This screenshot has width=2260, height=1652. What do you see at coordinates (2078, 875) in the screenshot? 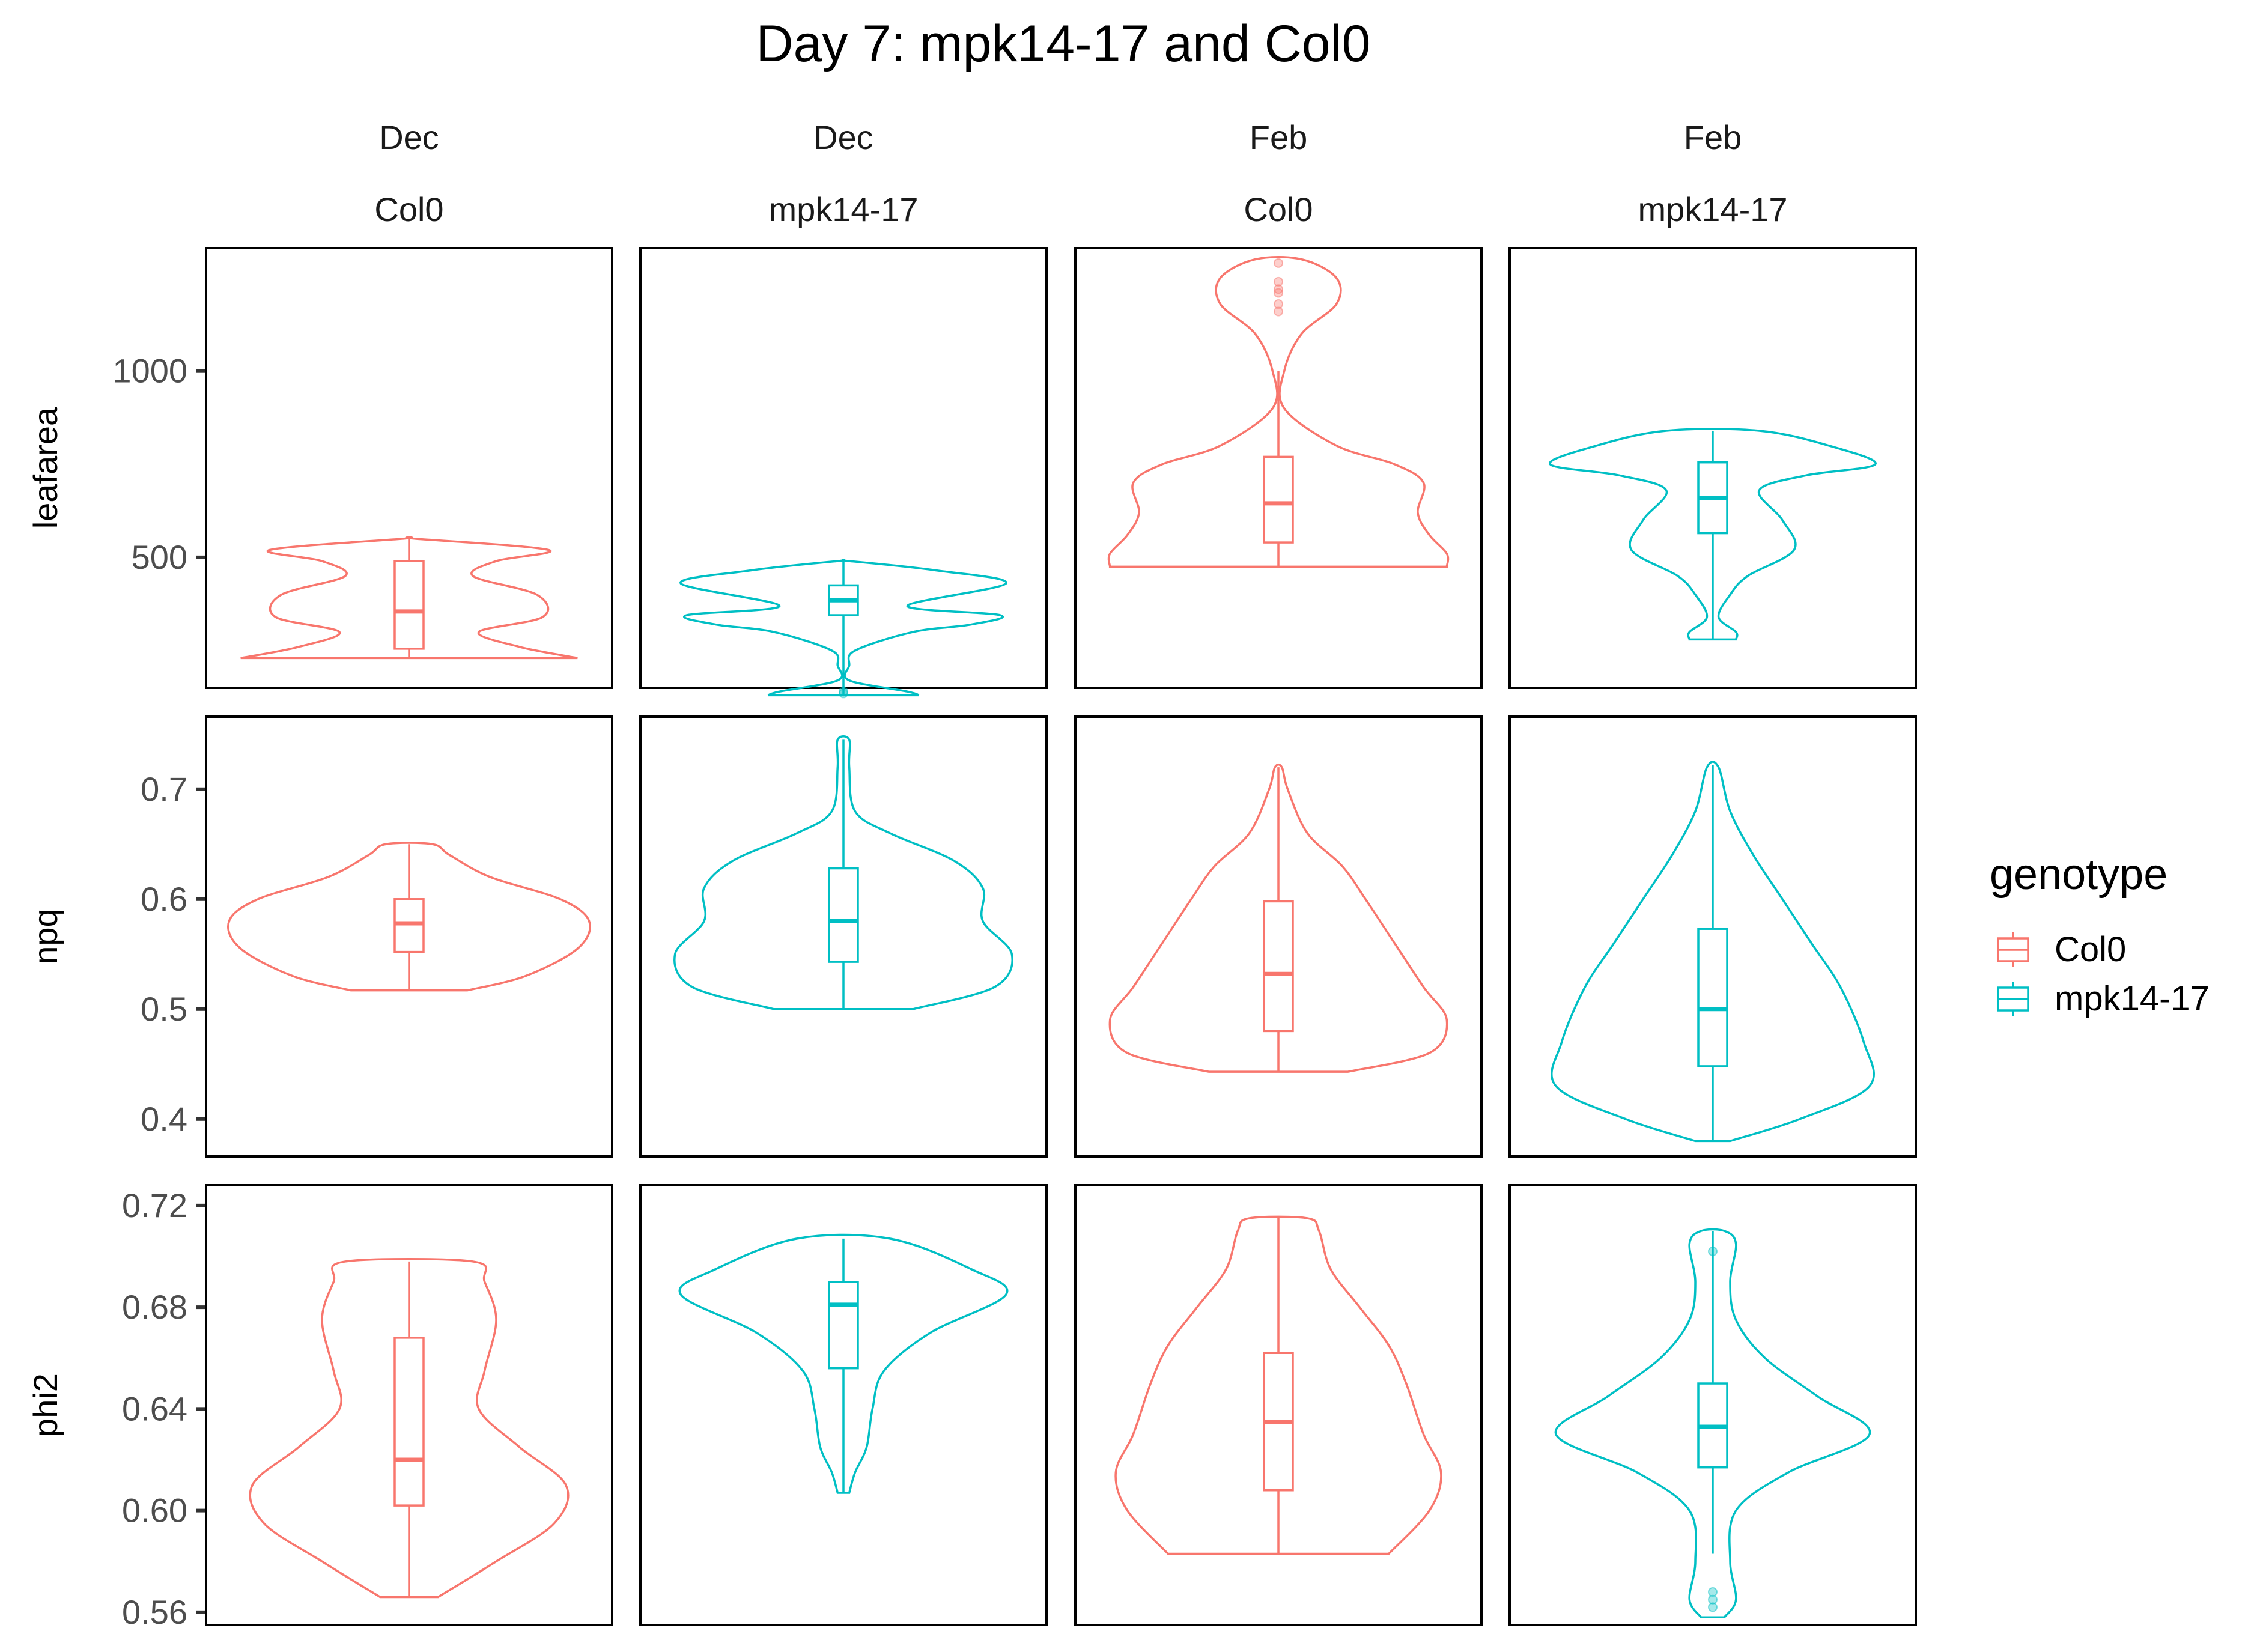
I see `legend-title: genotype` at bounding box center [2078, 875].